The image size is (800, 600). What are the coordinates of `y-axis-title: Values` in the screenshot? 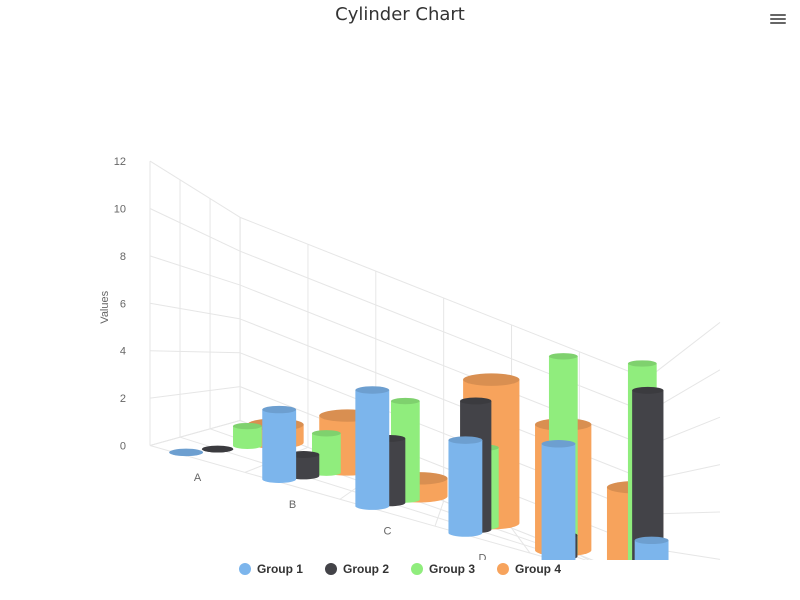 It's located at (105, 306).